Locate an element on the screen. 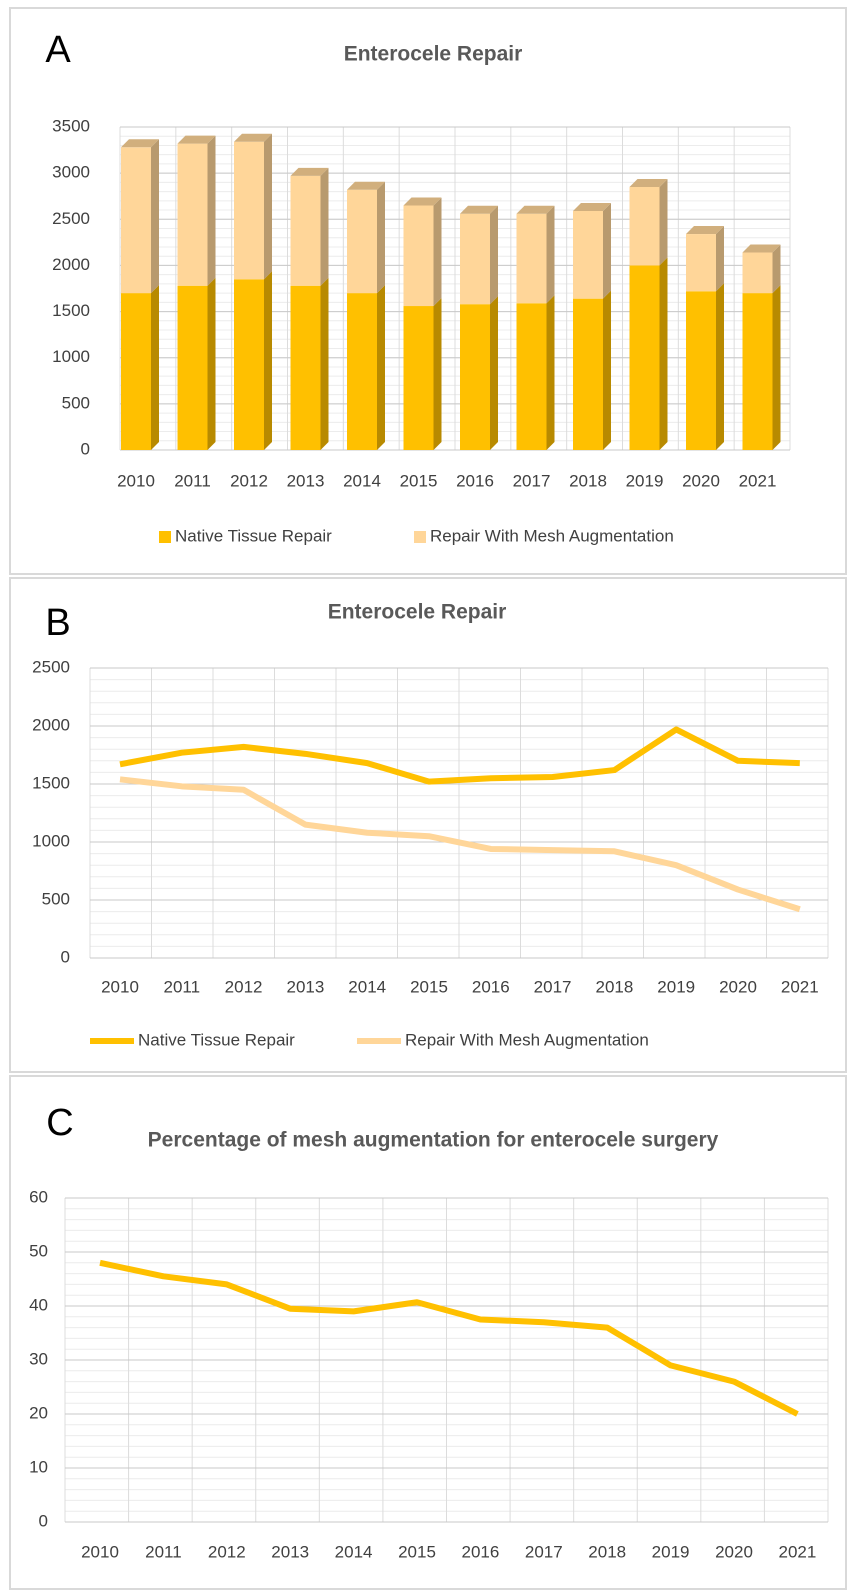  x-tick-label: 2011 is located at coordinates (192, 480).